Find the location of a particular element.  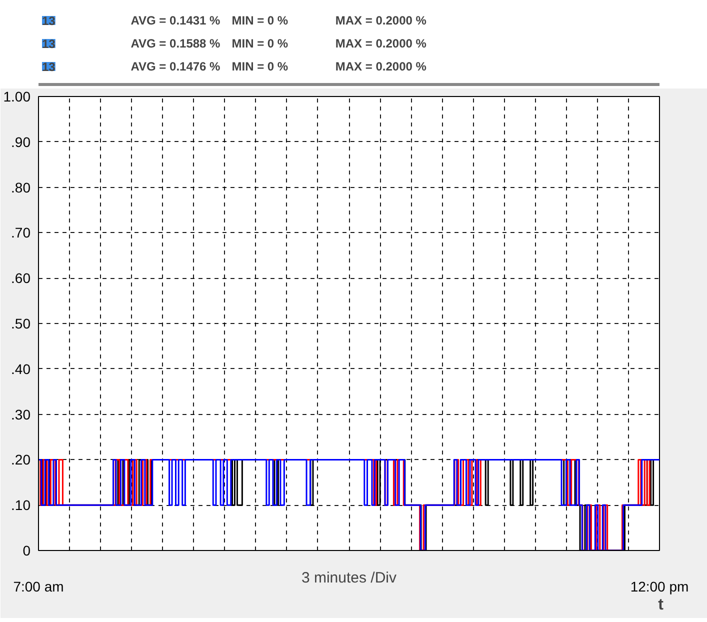

y-tick-label: 0 is located at coordinates (26, 550).